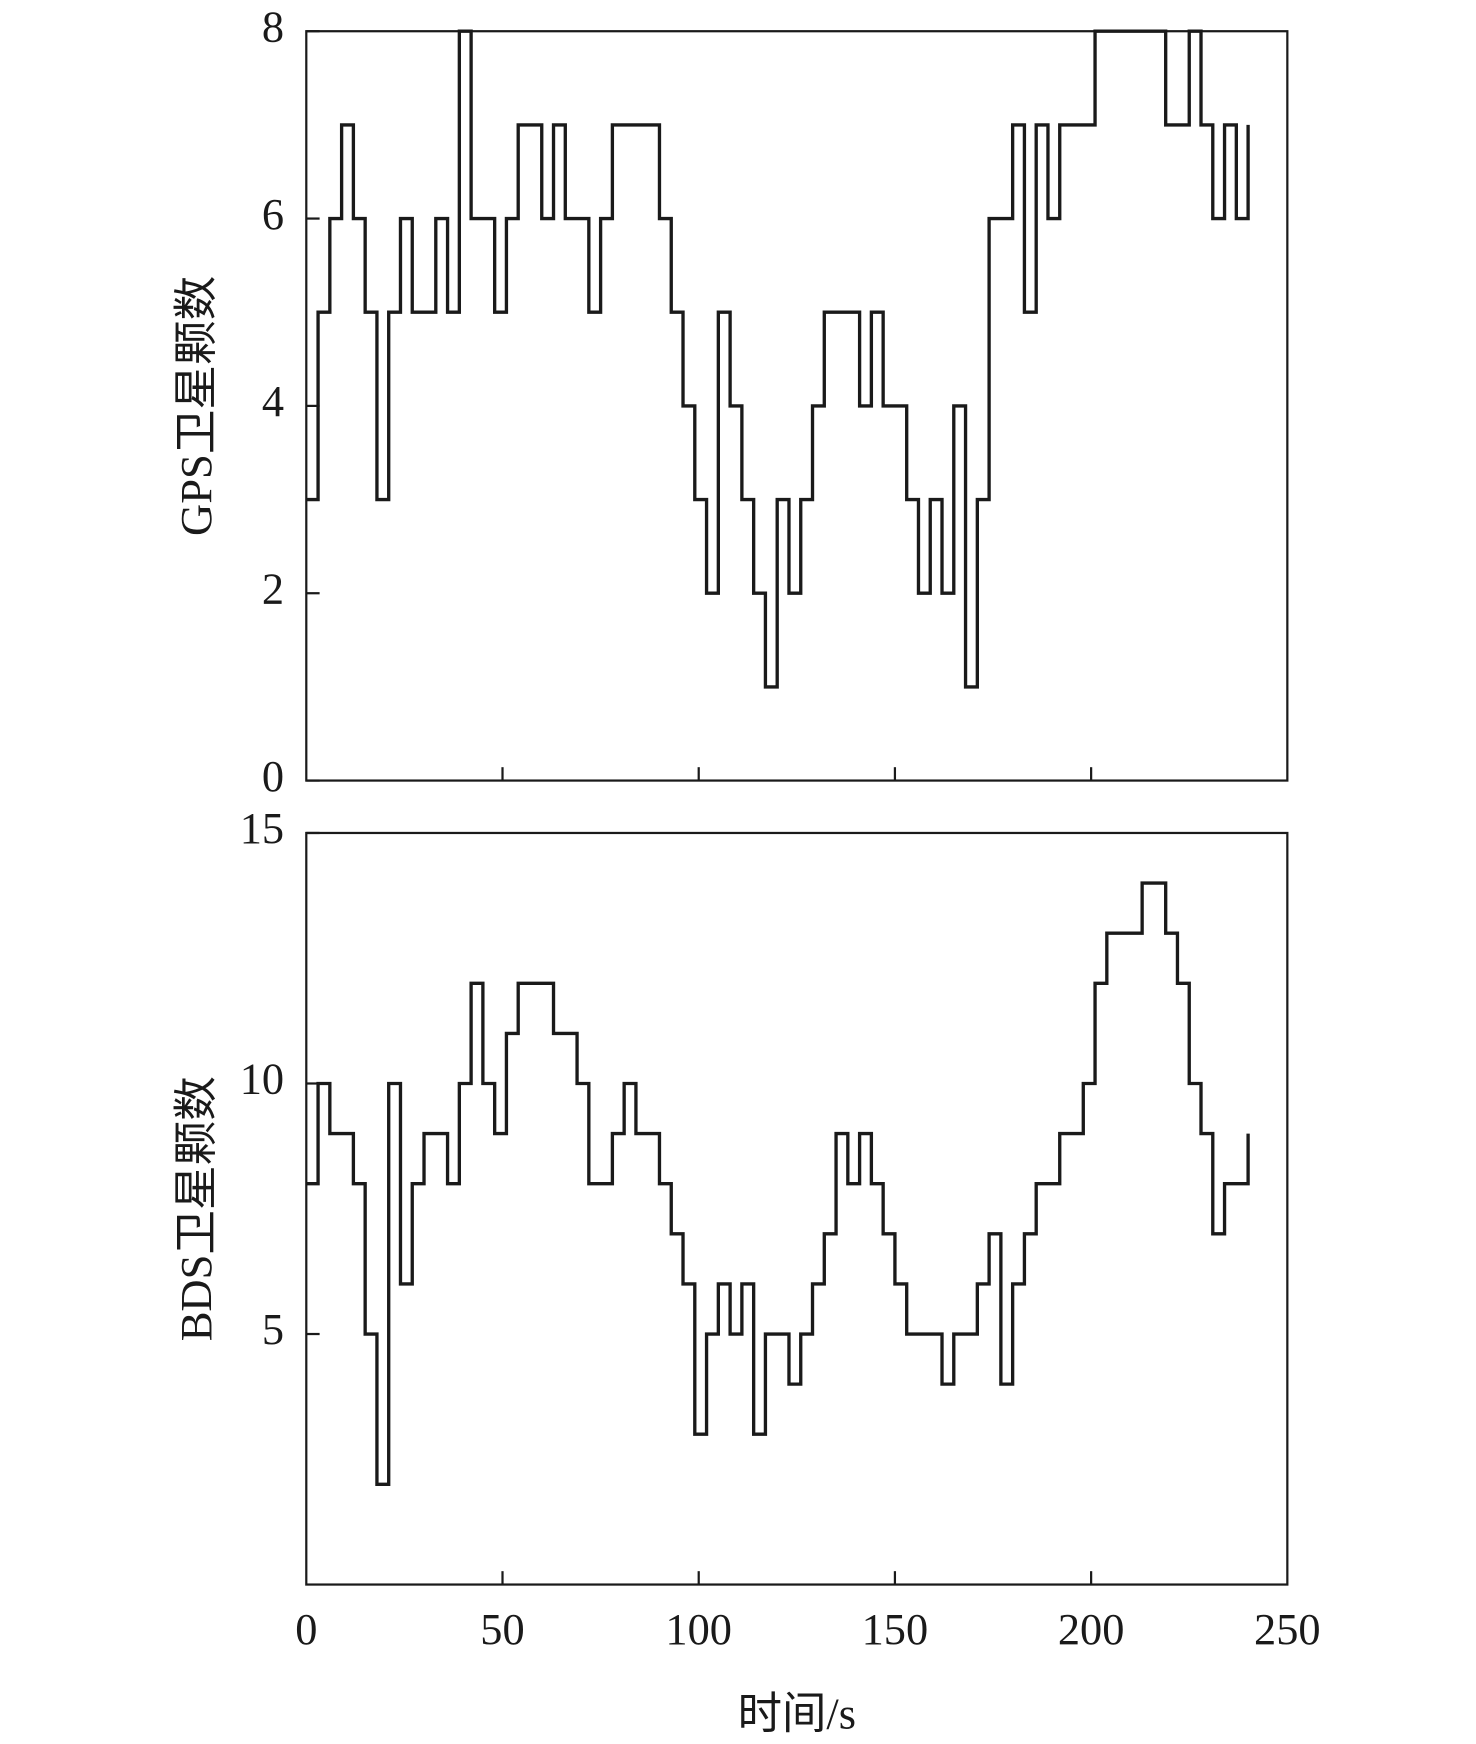 Image resolution: width=1476 pixels, height=1744 pixels. I want to click on y-tick-label: 4, so click(273, 401).